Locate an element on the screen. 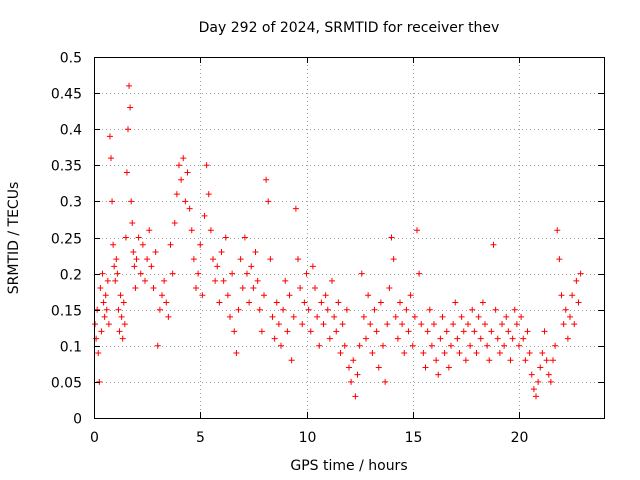 This screenshot has width=640, height=480. y-tick-label: 0.25 is located at coordinates (66, 240).